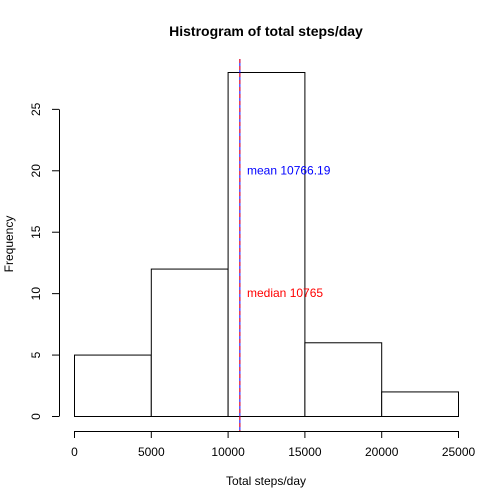  I want to click on x-axis-label: Total steps/day, so click(266, 481).